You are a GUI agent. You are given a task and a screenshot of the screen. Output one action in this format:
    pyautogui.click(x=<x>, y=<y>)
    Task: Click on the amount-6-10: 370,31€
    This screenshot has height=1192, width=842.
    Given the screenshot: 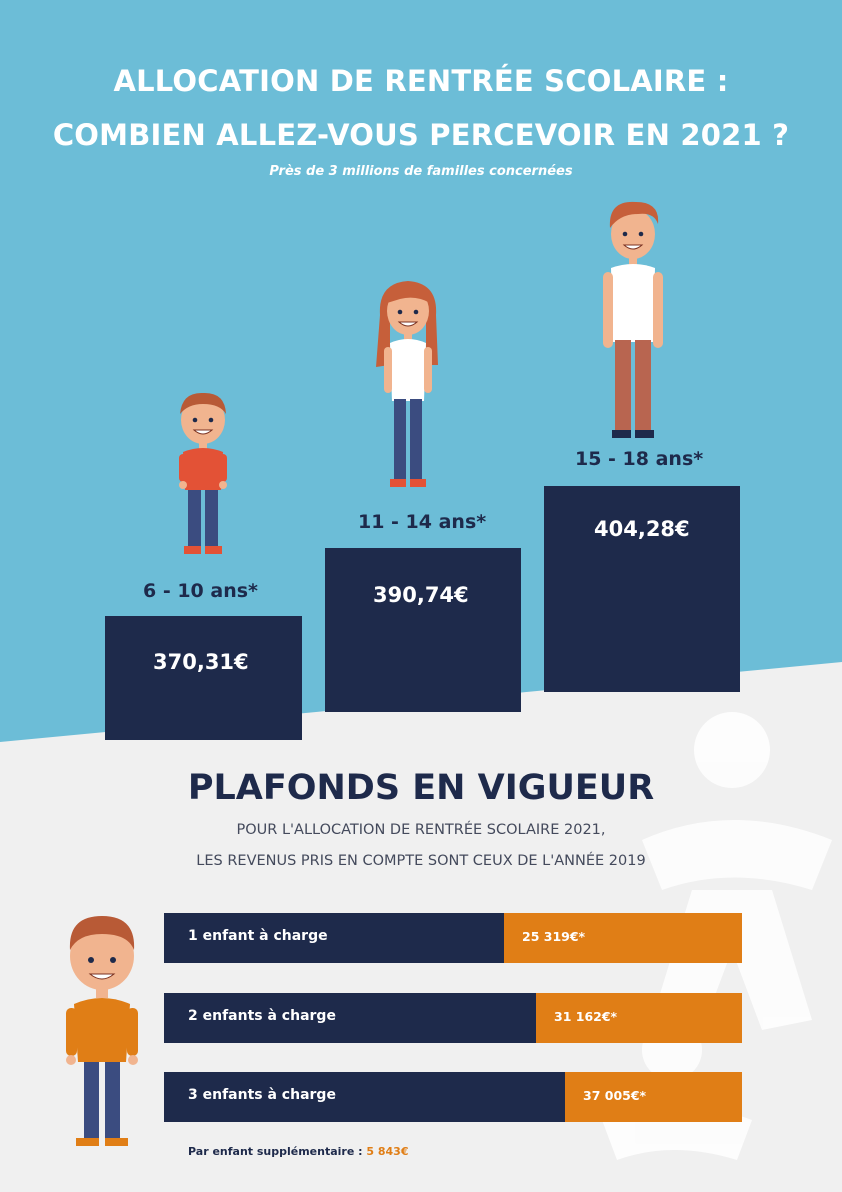 What is the action you would take?
    pyautogui.click(x=201, y=662)
    